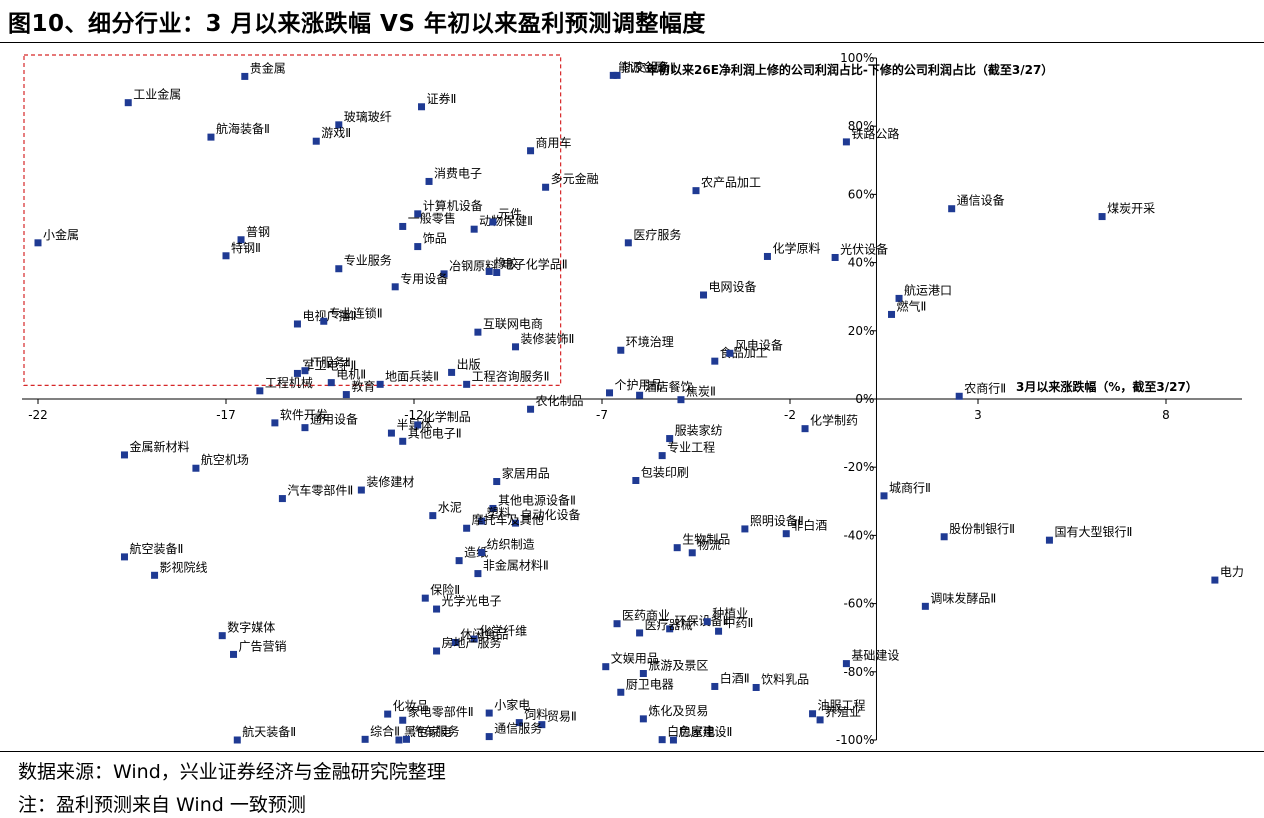  What do you see at coordinates (450, 508) in the screenshot?
I see `point-label: 水泥` at bounding box center [450, 508].